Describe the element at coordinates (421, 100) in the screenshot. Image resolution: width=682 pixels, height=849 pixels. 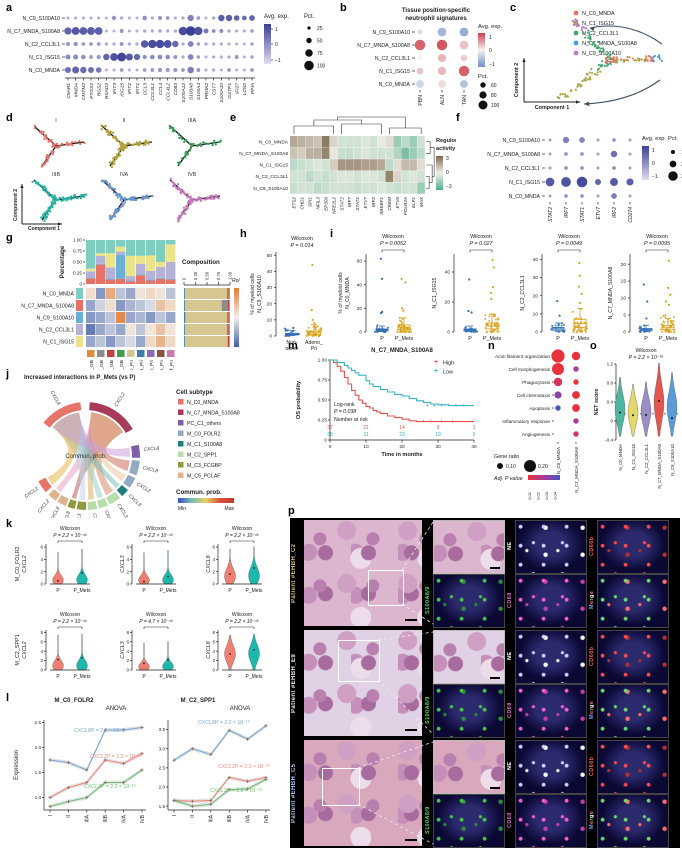
I see `col-label: PBN` at that location.